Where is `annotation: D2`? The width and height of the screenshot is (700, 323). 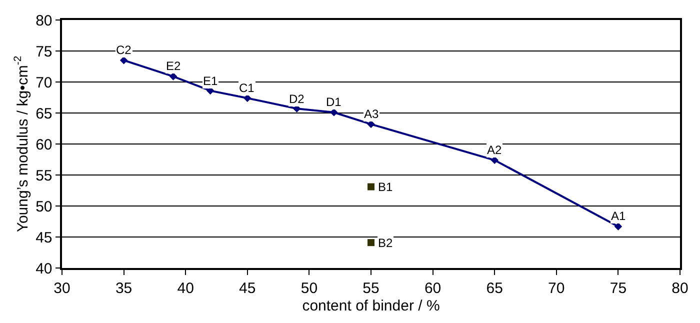 annotation: D2 is located at coordinates (297, 99).